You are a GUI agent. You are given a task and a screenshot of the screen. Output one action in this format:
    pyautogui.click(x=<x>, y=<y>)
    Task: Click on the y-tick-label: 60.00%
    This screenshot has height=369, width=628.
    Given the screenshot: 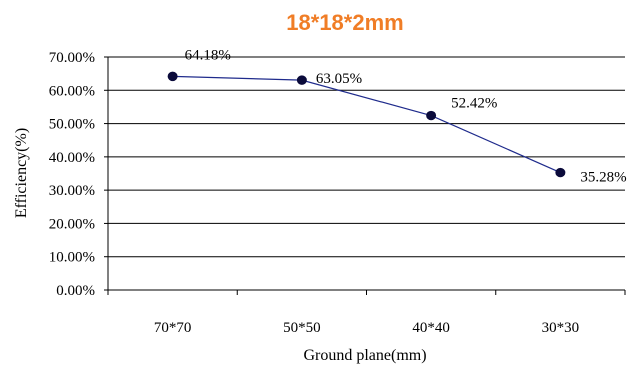 What is the action you would take?
    pyautogui.click(x=72, y=91)
    